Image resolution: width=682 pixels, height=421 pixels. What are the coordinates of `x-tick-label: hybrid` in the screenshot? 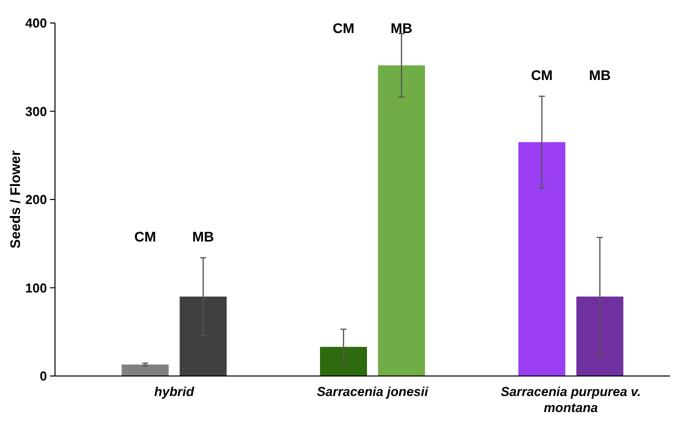 It's located at (175, 391).